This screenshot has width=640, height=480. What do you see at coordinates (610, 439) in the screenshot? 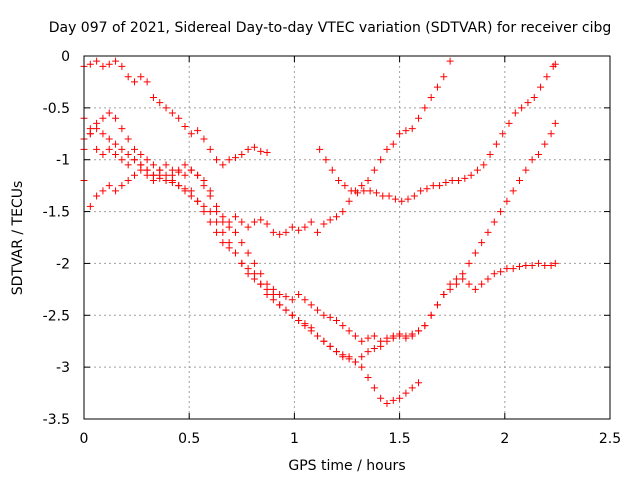
I see `x-tick-label: 2.5` at bounding box center [610, 439].